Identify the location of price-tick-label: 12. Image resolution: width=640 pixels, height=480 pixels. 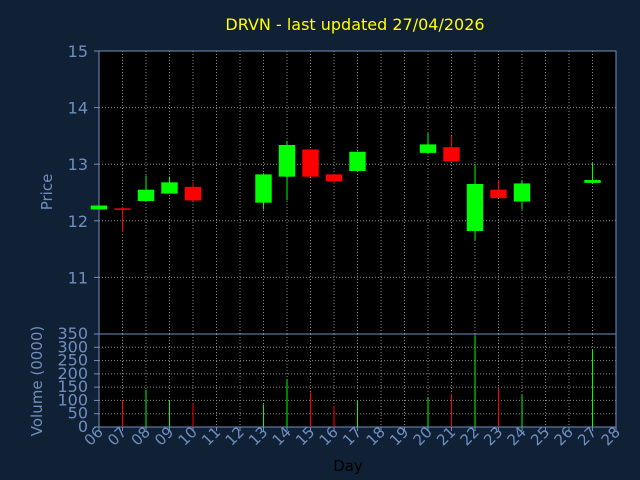
(78, 221).